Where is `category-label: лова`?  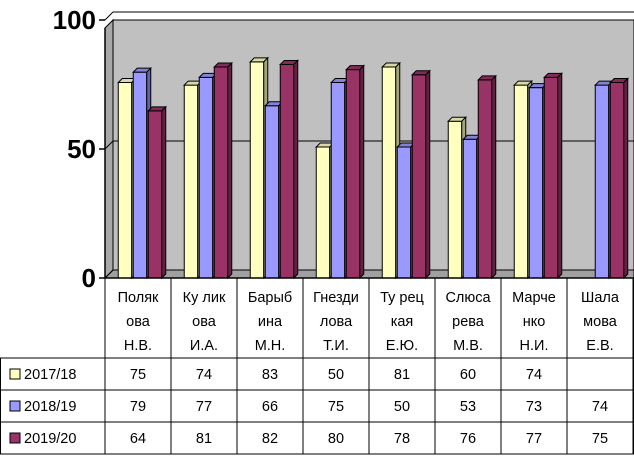 category-label: лова is located at coordinates (336, 322).